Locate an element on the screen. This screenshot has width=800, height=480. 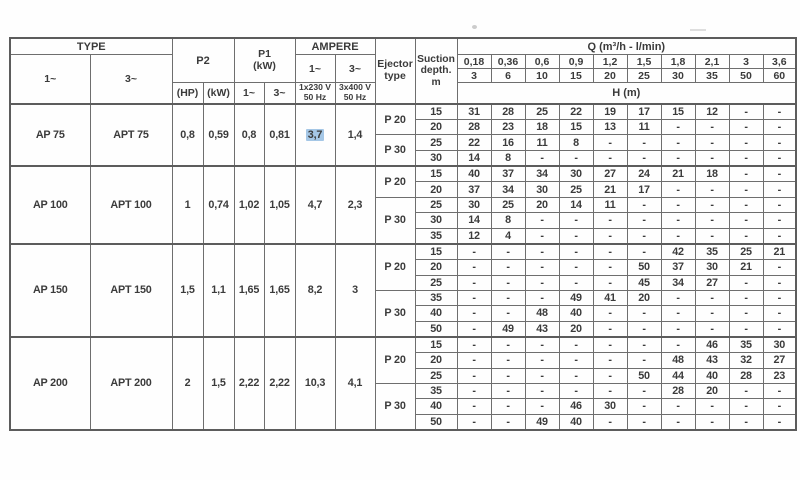
cell-h-value: 42 is located at coordinates (678, 251).